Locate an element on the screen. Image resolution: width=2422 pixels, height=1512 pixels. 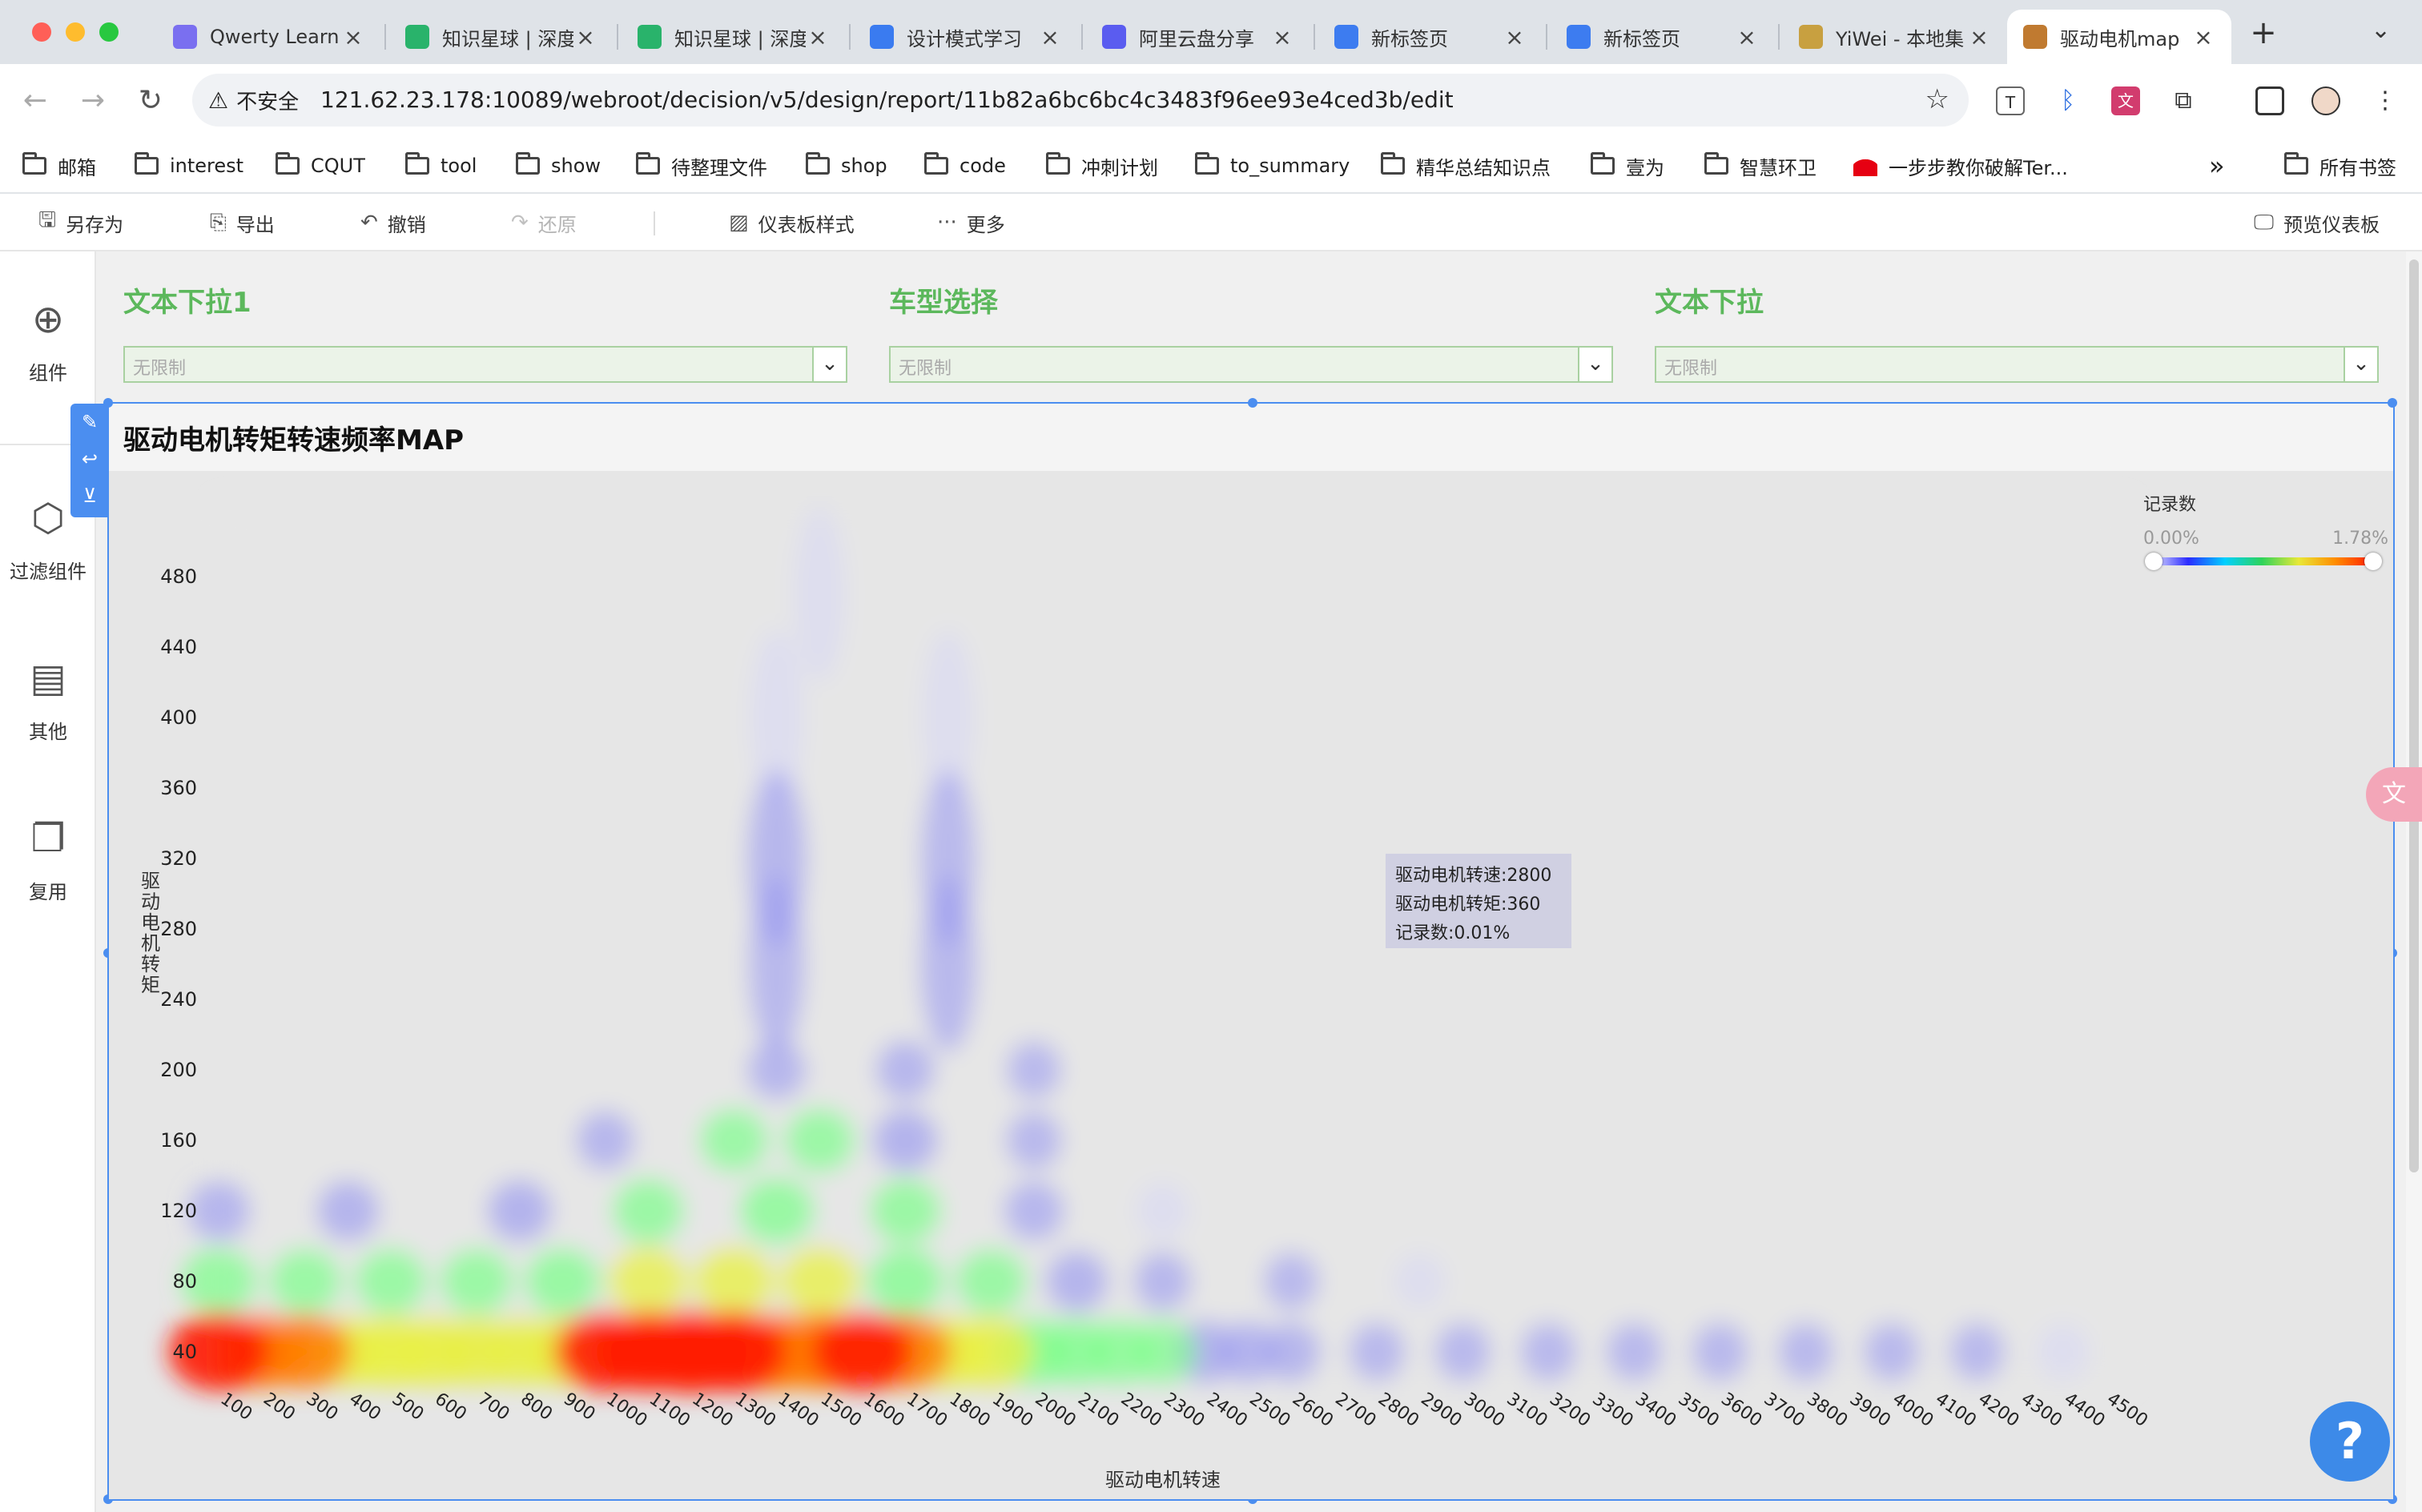
browser-tab: Qwerty Learn × is located at coordinates (269, 37).